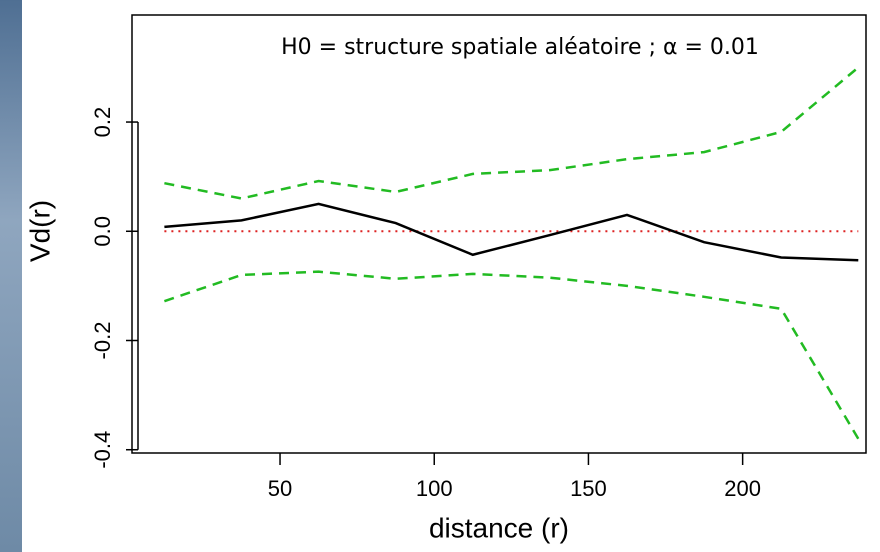 The image size is (880, 552). What do you see at coordinates (102, 450) in the screenshot?
I see `y-tick-label: -0.4` at bounding box center [102, 450].